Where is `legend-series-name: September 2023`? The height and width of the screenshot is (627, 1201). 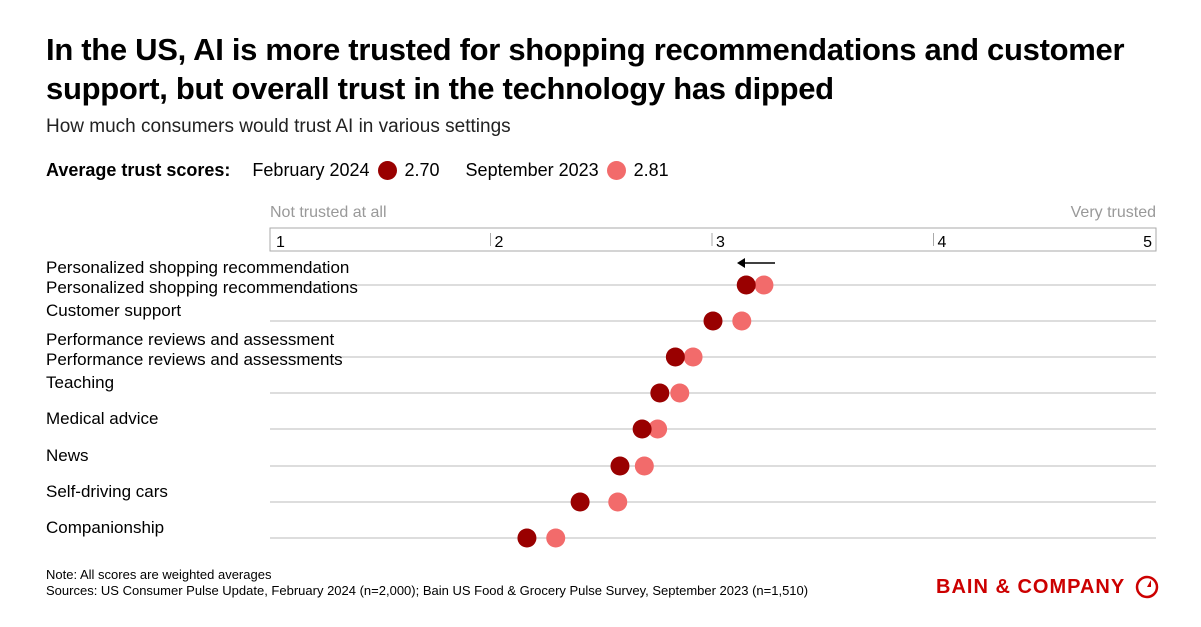
legend-series-name: September 2023 is located at coordinates (532, 170).